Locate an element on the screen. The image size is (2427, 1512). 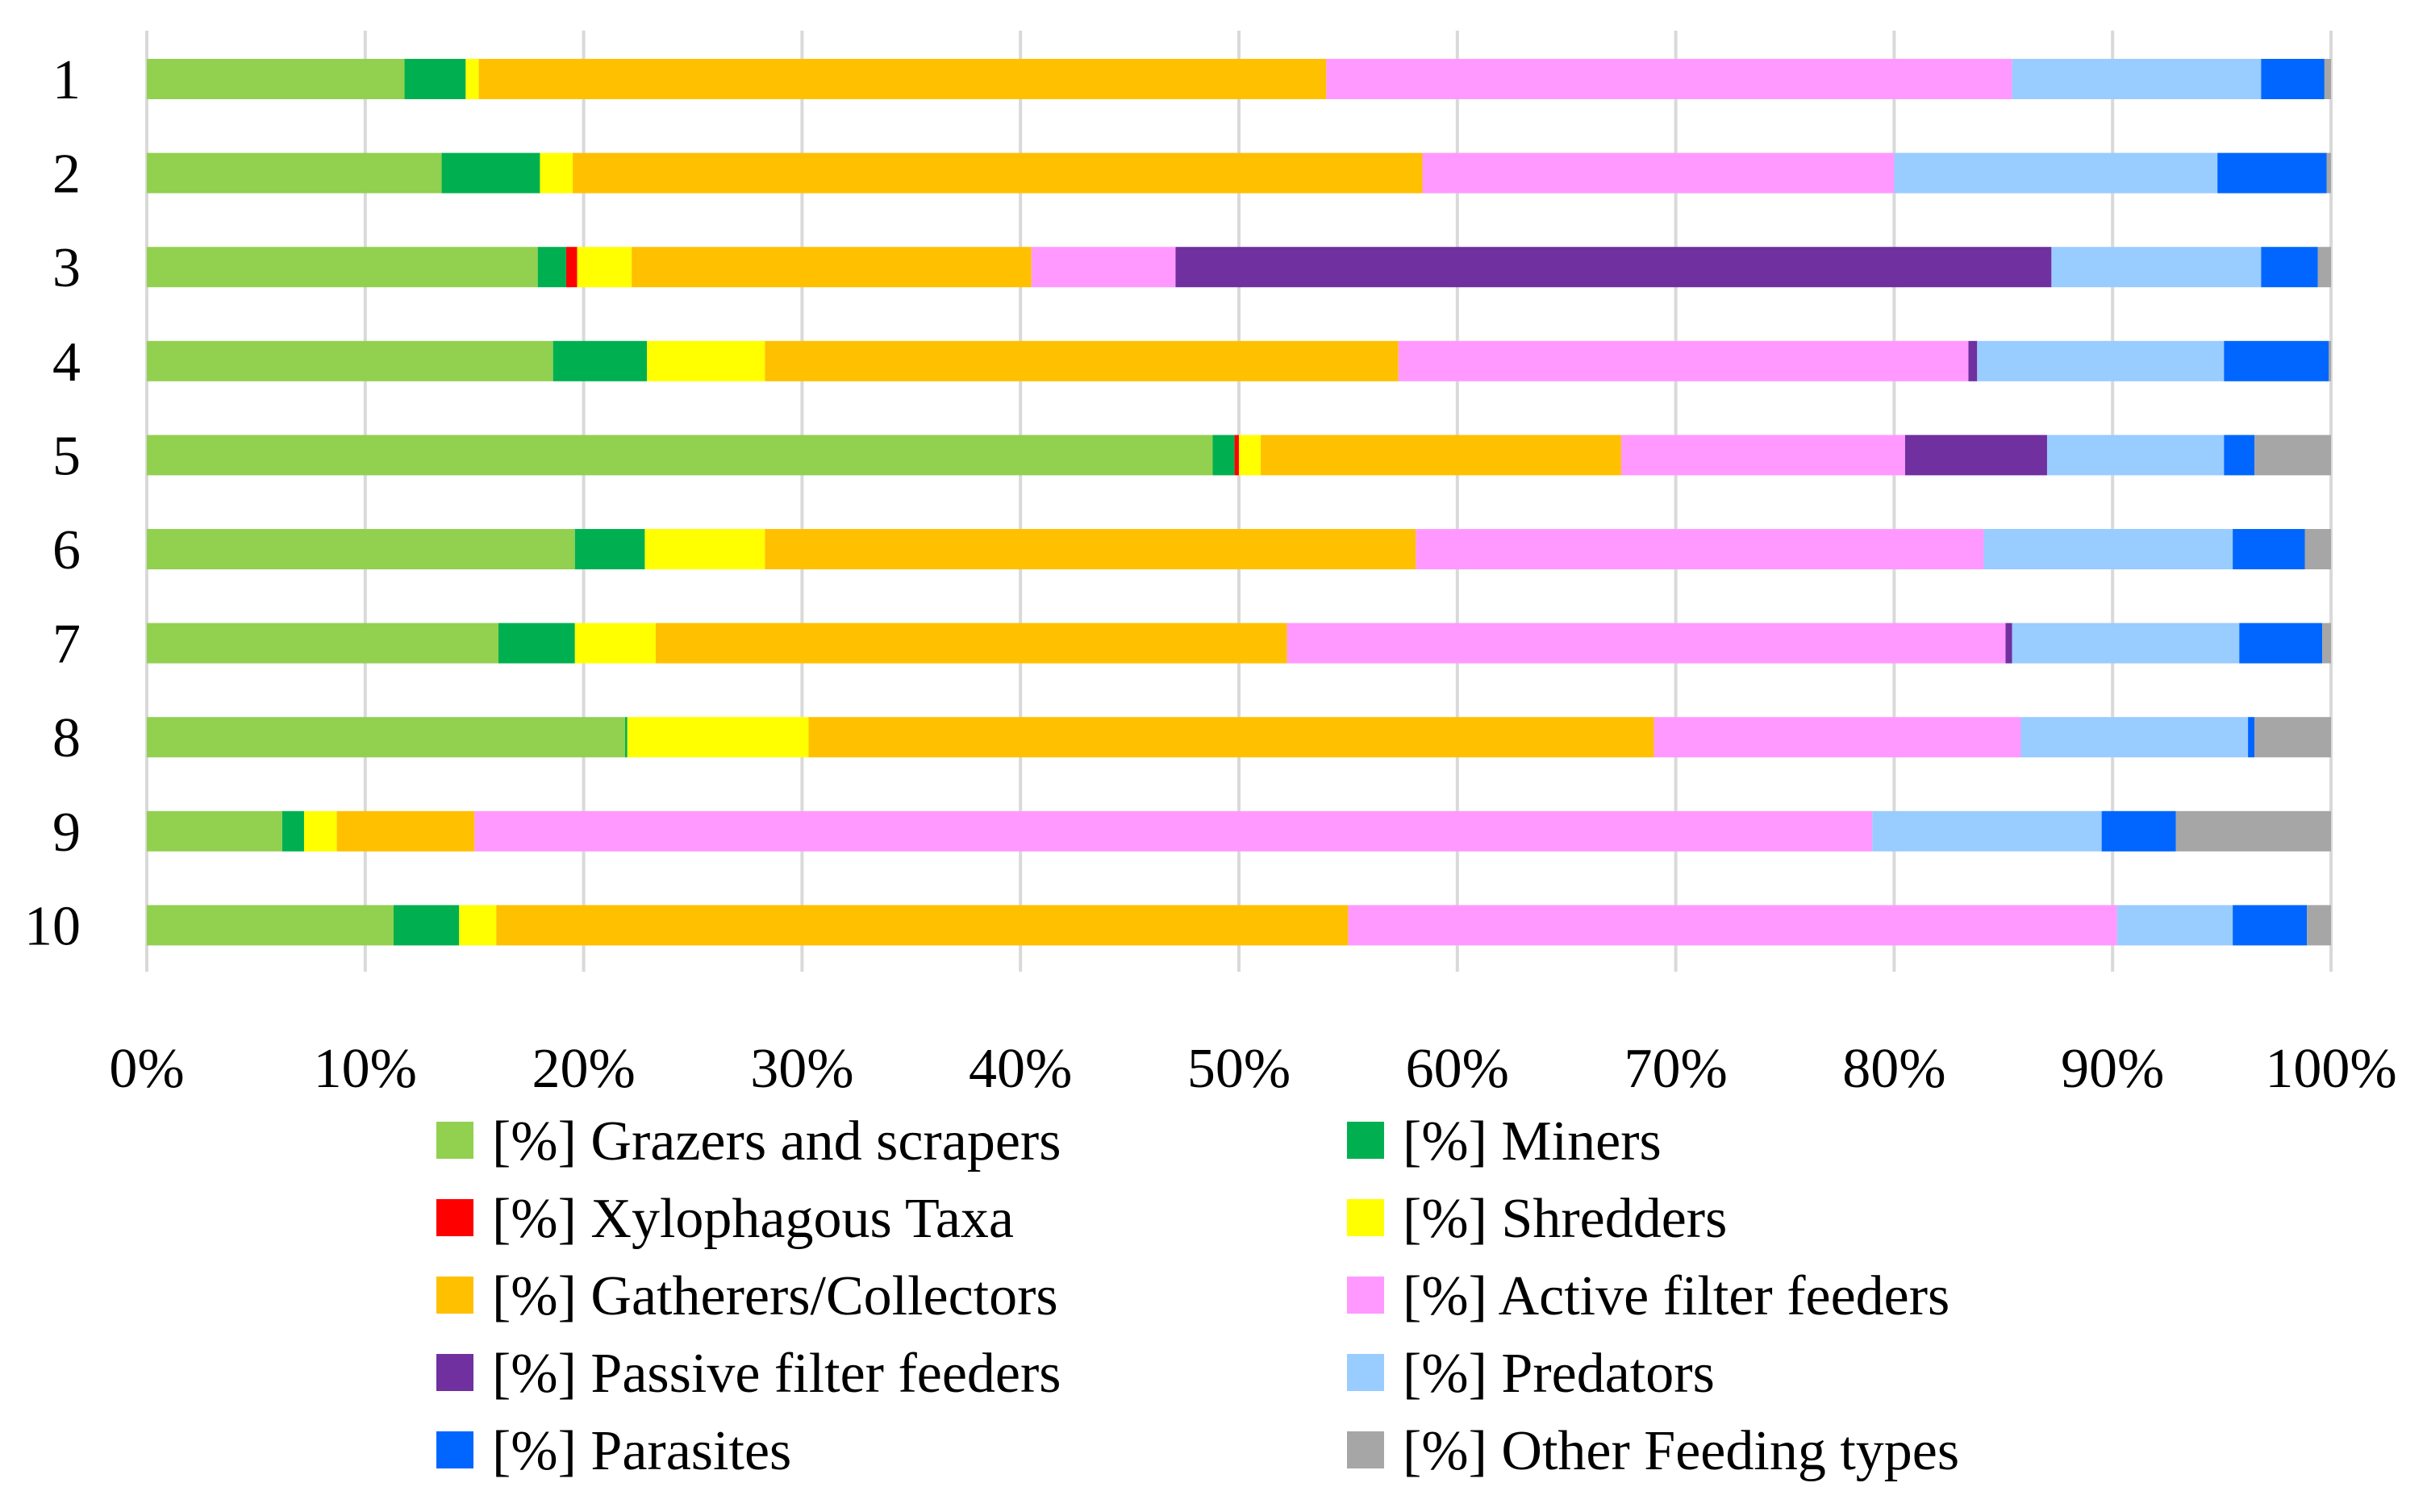
x-tick-label: 0% is located at coordinates (146, 1069).